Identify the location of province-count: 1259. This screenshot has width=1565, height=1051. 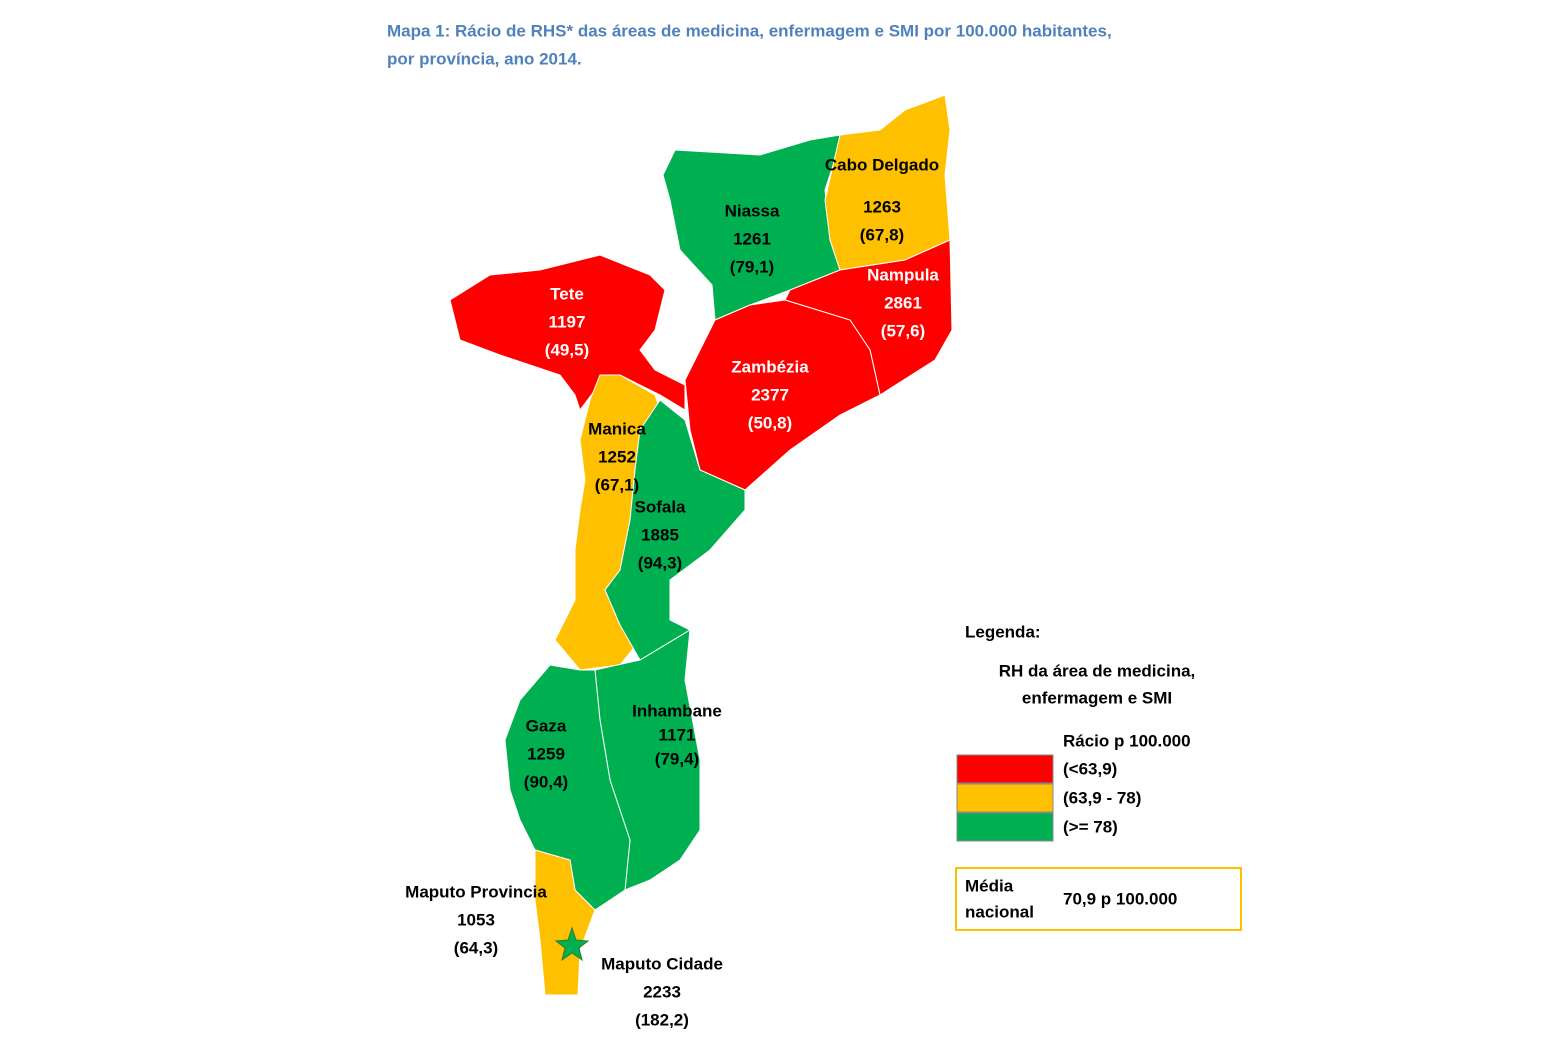
(546, 753).